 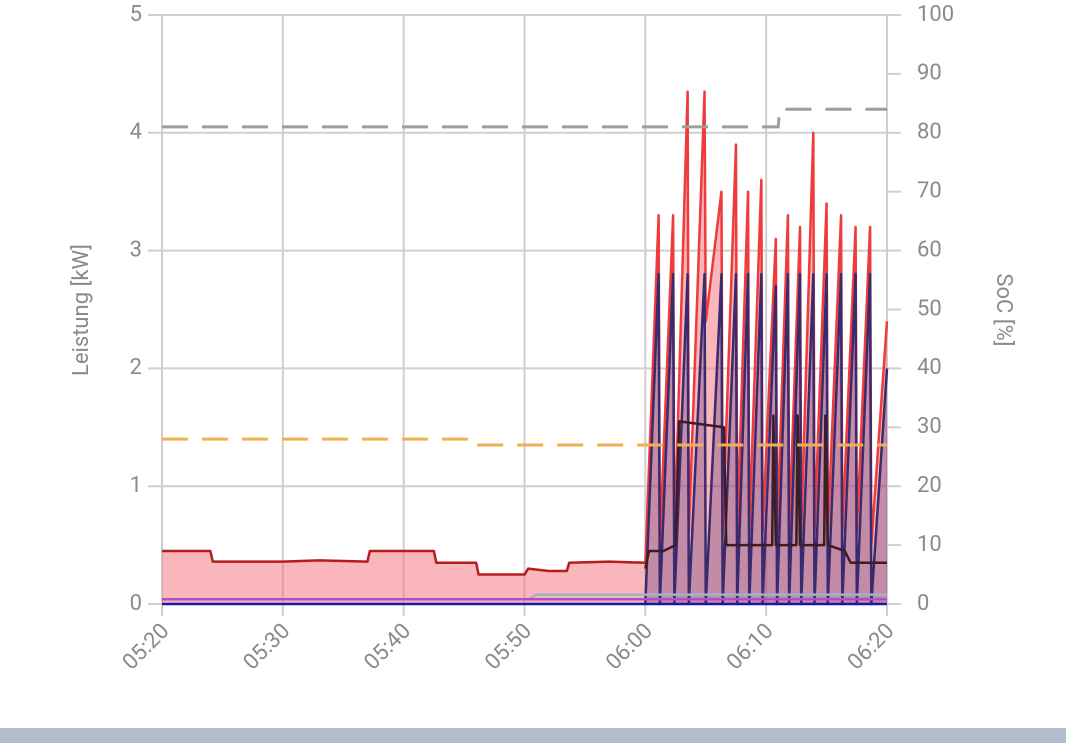 What do you see at coordinates (929, 544) in the screenshot?
I see `y2-tick-label: 10` at bounding box center [929, 544].